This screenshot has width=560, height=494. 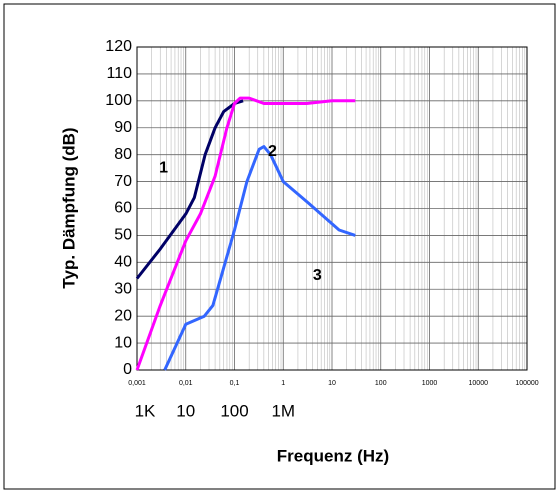 What do you see at coordinates (123, 315) in the screenshot?
I see `y-tick-label: 20` at bounding box center [123, 315].